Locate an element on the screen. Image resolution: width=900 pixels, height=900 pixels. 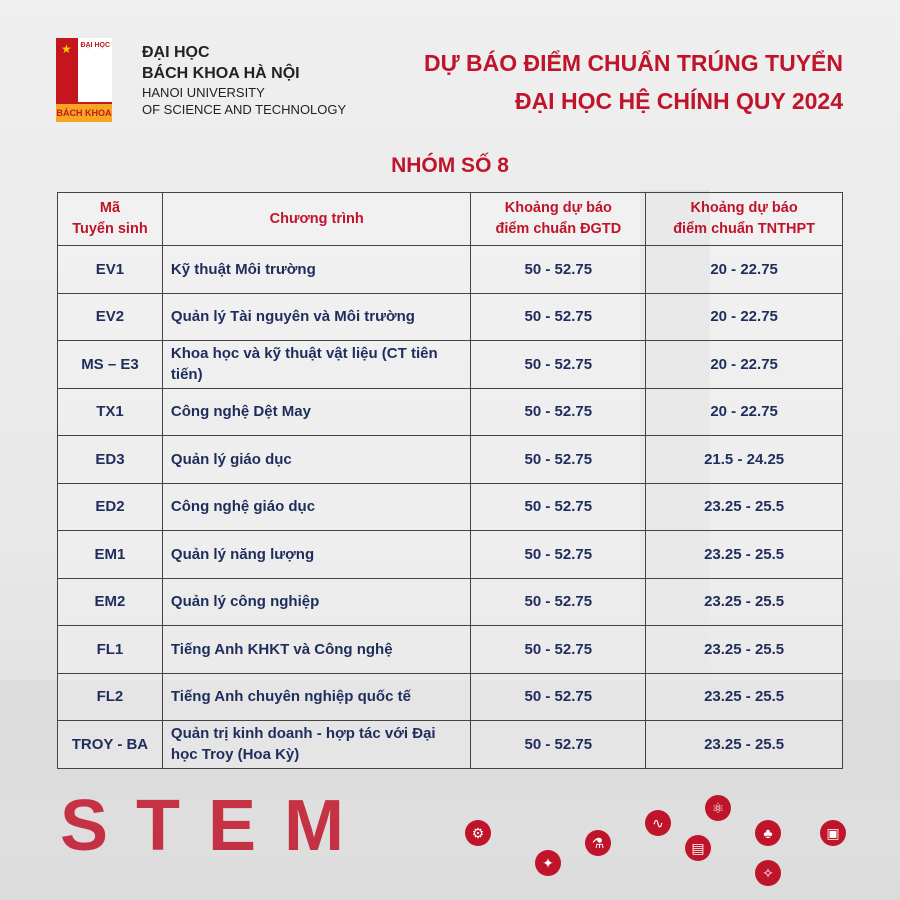
title-line2: ĐẠI HỌC HỆ CHÍNH QUY 2024 is located at coordinates (678, 101).